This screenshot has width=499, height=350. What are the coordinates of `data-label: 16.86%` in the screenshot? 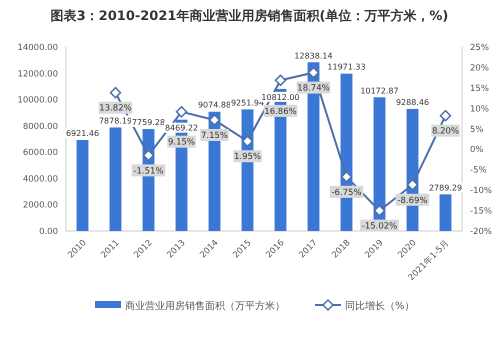 It's located at (280, 111).